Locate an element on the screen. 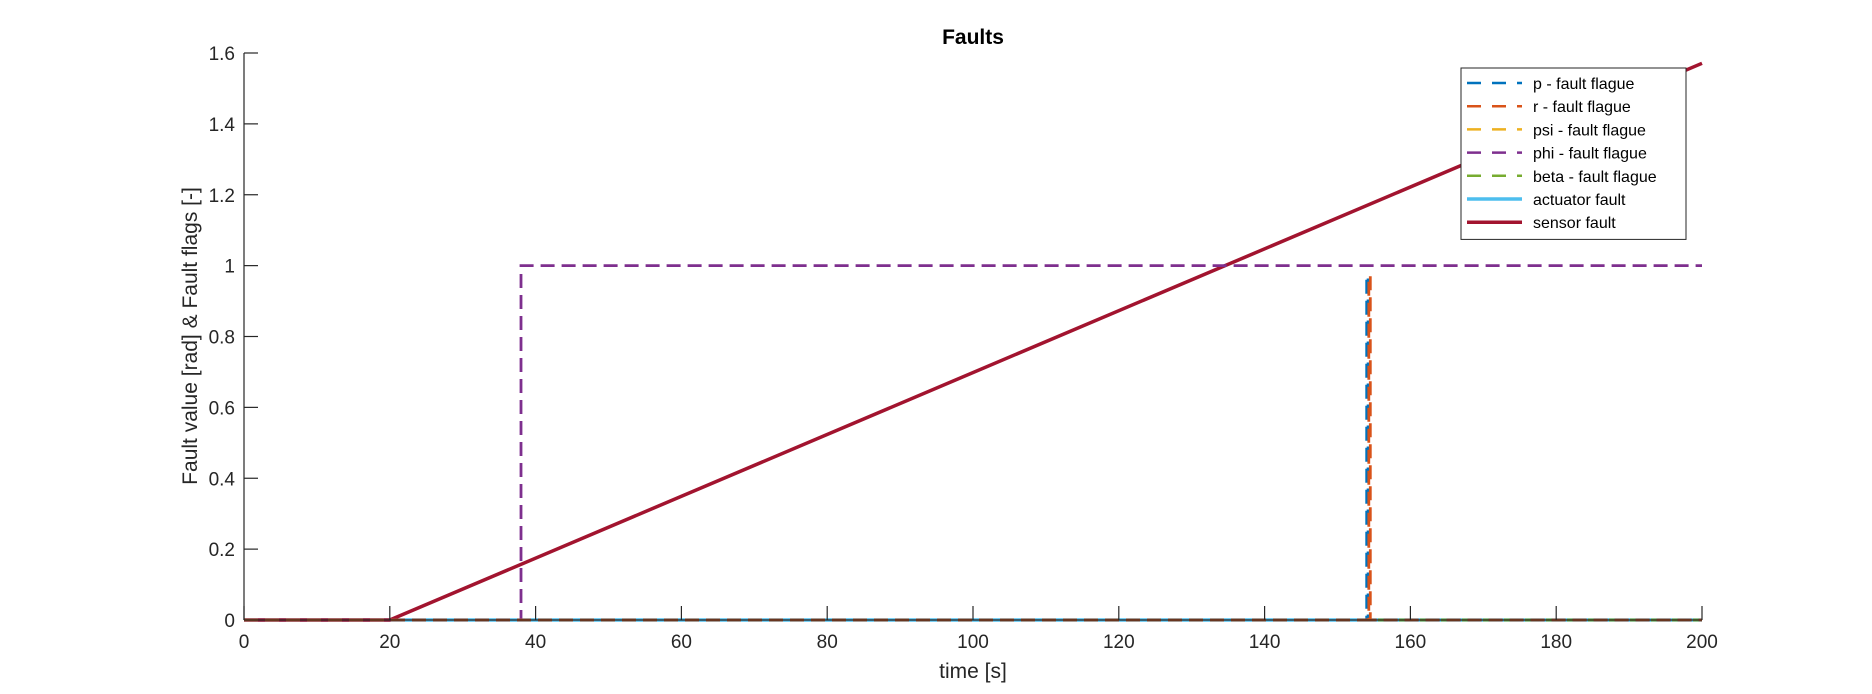 The width and height of the screenshot is (1872, 694). legend-label: psi - fault flague is located at coordinates (1589, 130).